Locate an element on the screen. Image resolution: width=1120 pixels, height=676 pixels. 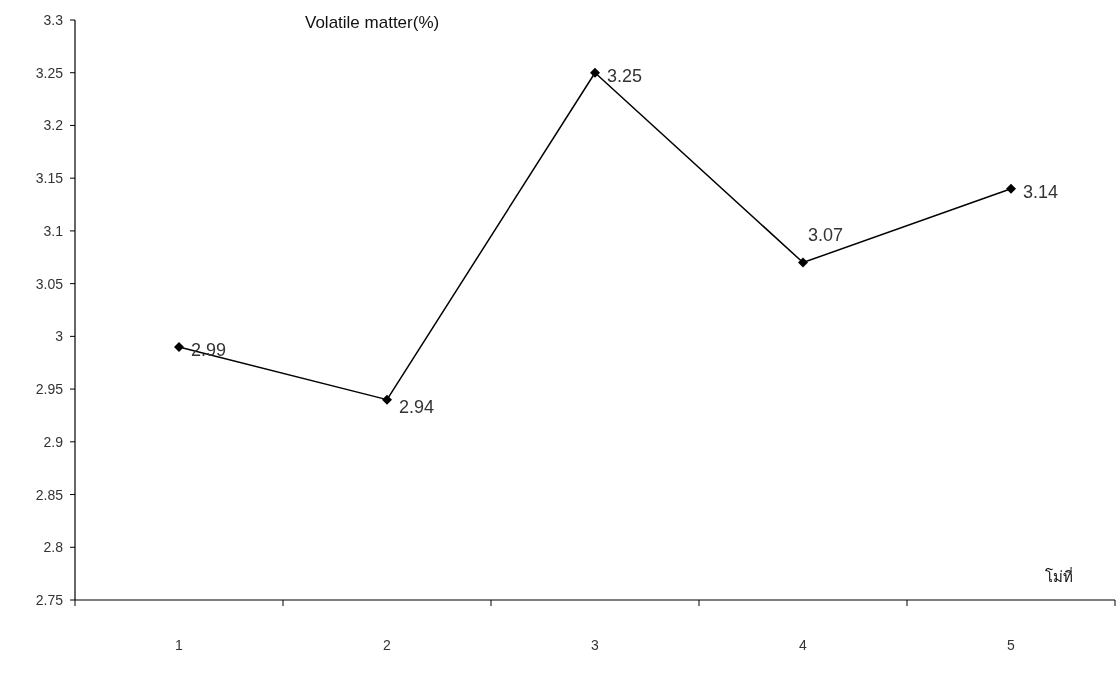
y-tick-label: 3.25 is located at coordinates (49, 72).